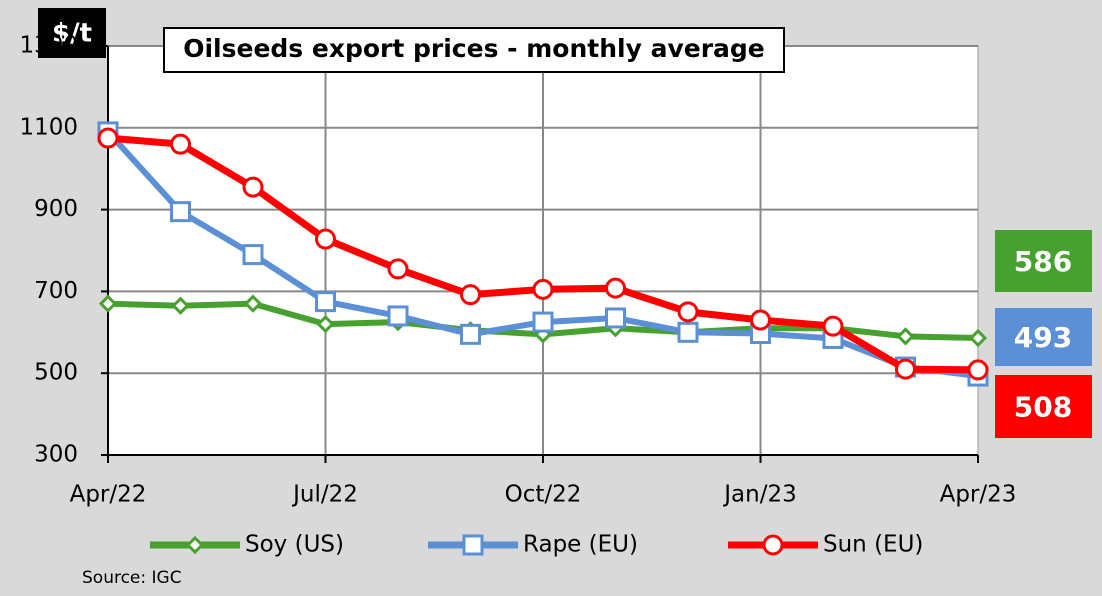 The height and width of the screenshot is (596, 1102). I want to click on x-tick-label: Jan/23, so click(759, 495).